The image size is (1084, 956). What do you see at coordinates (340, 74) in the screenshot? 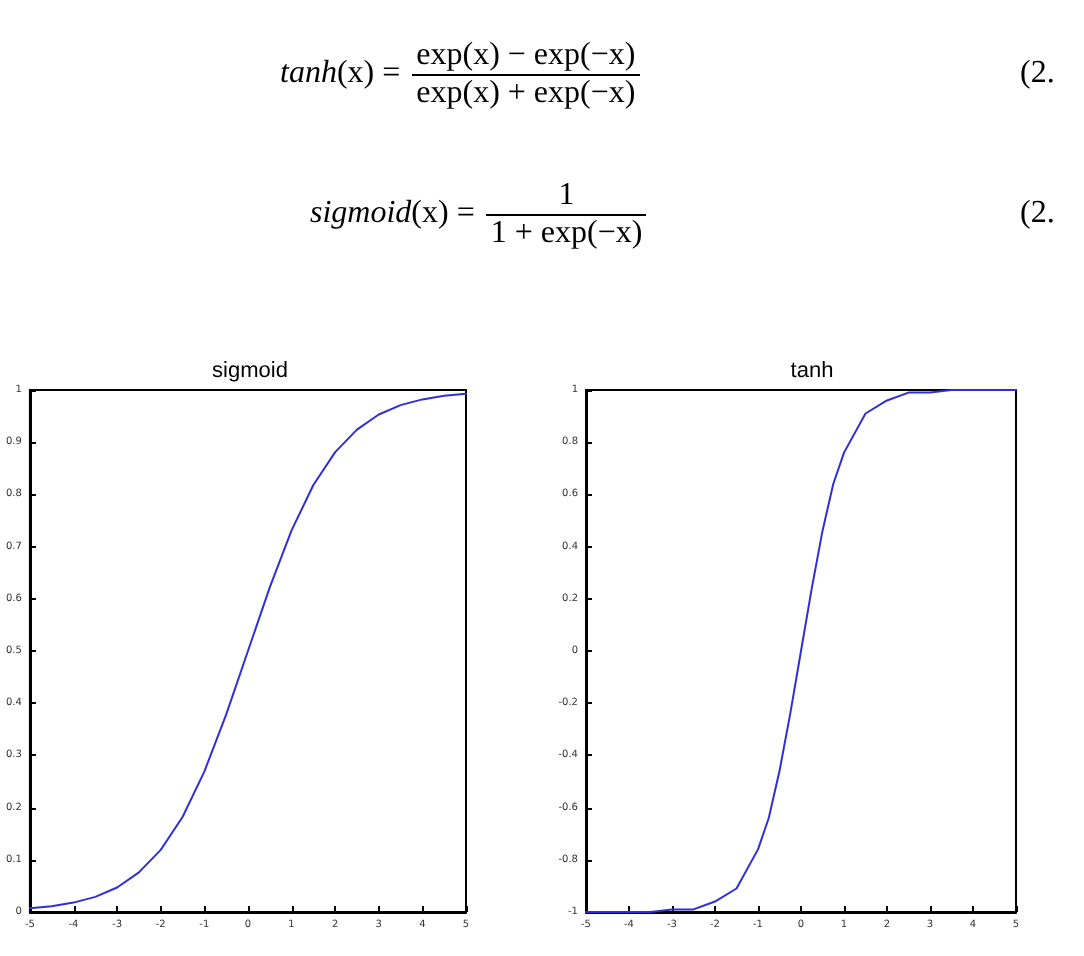
I see `text: tanh(x) =` at bounding box center [340, 74].